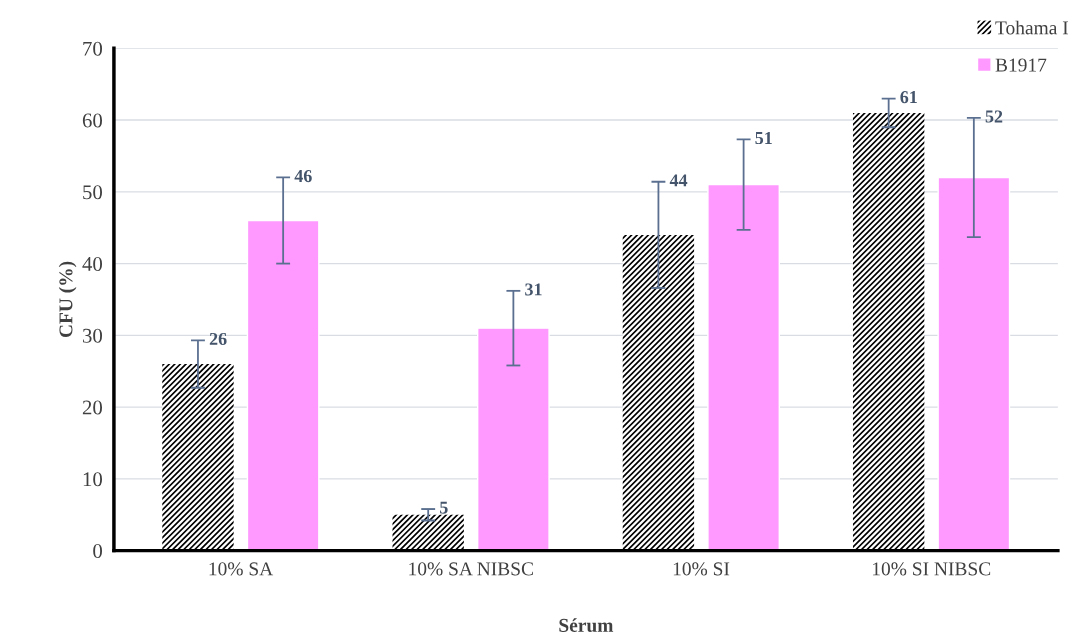 The width and height of the screenshot is (1085, 644). Describe the element at coordinates (93, 48) in the screenshot. I see `y-tick-label: 70` at that location.